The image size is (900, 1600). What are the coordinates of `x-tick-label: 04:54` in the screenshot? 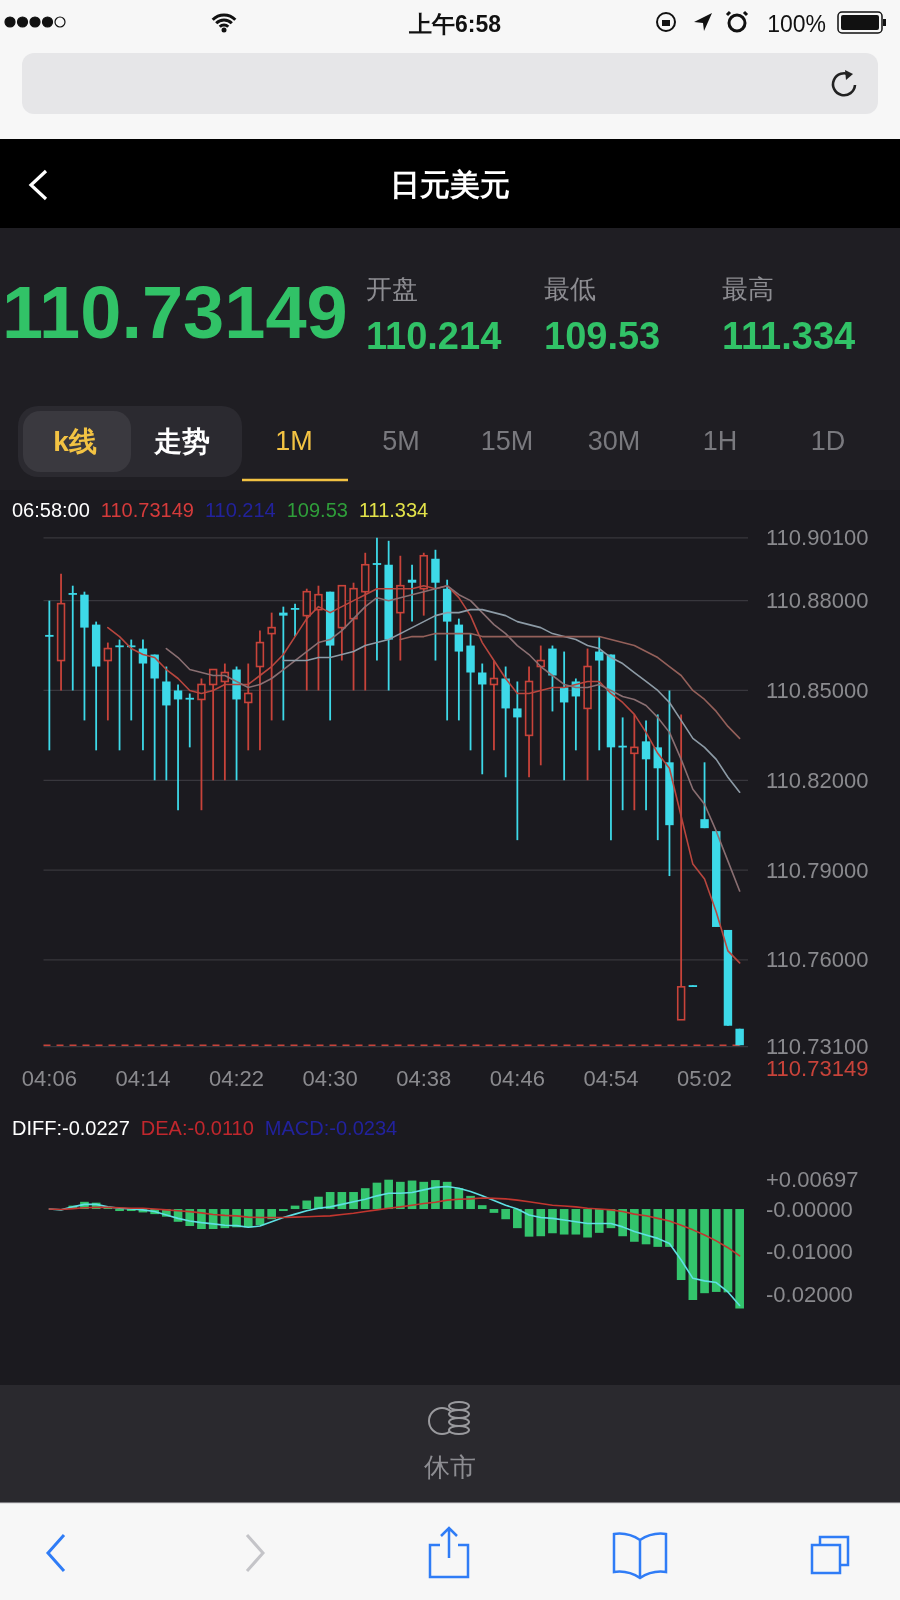 It's located at (611, 1078).